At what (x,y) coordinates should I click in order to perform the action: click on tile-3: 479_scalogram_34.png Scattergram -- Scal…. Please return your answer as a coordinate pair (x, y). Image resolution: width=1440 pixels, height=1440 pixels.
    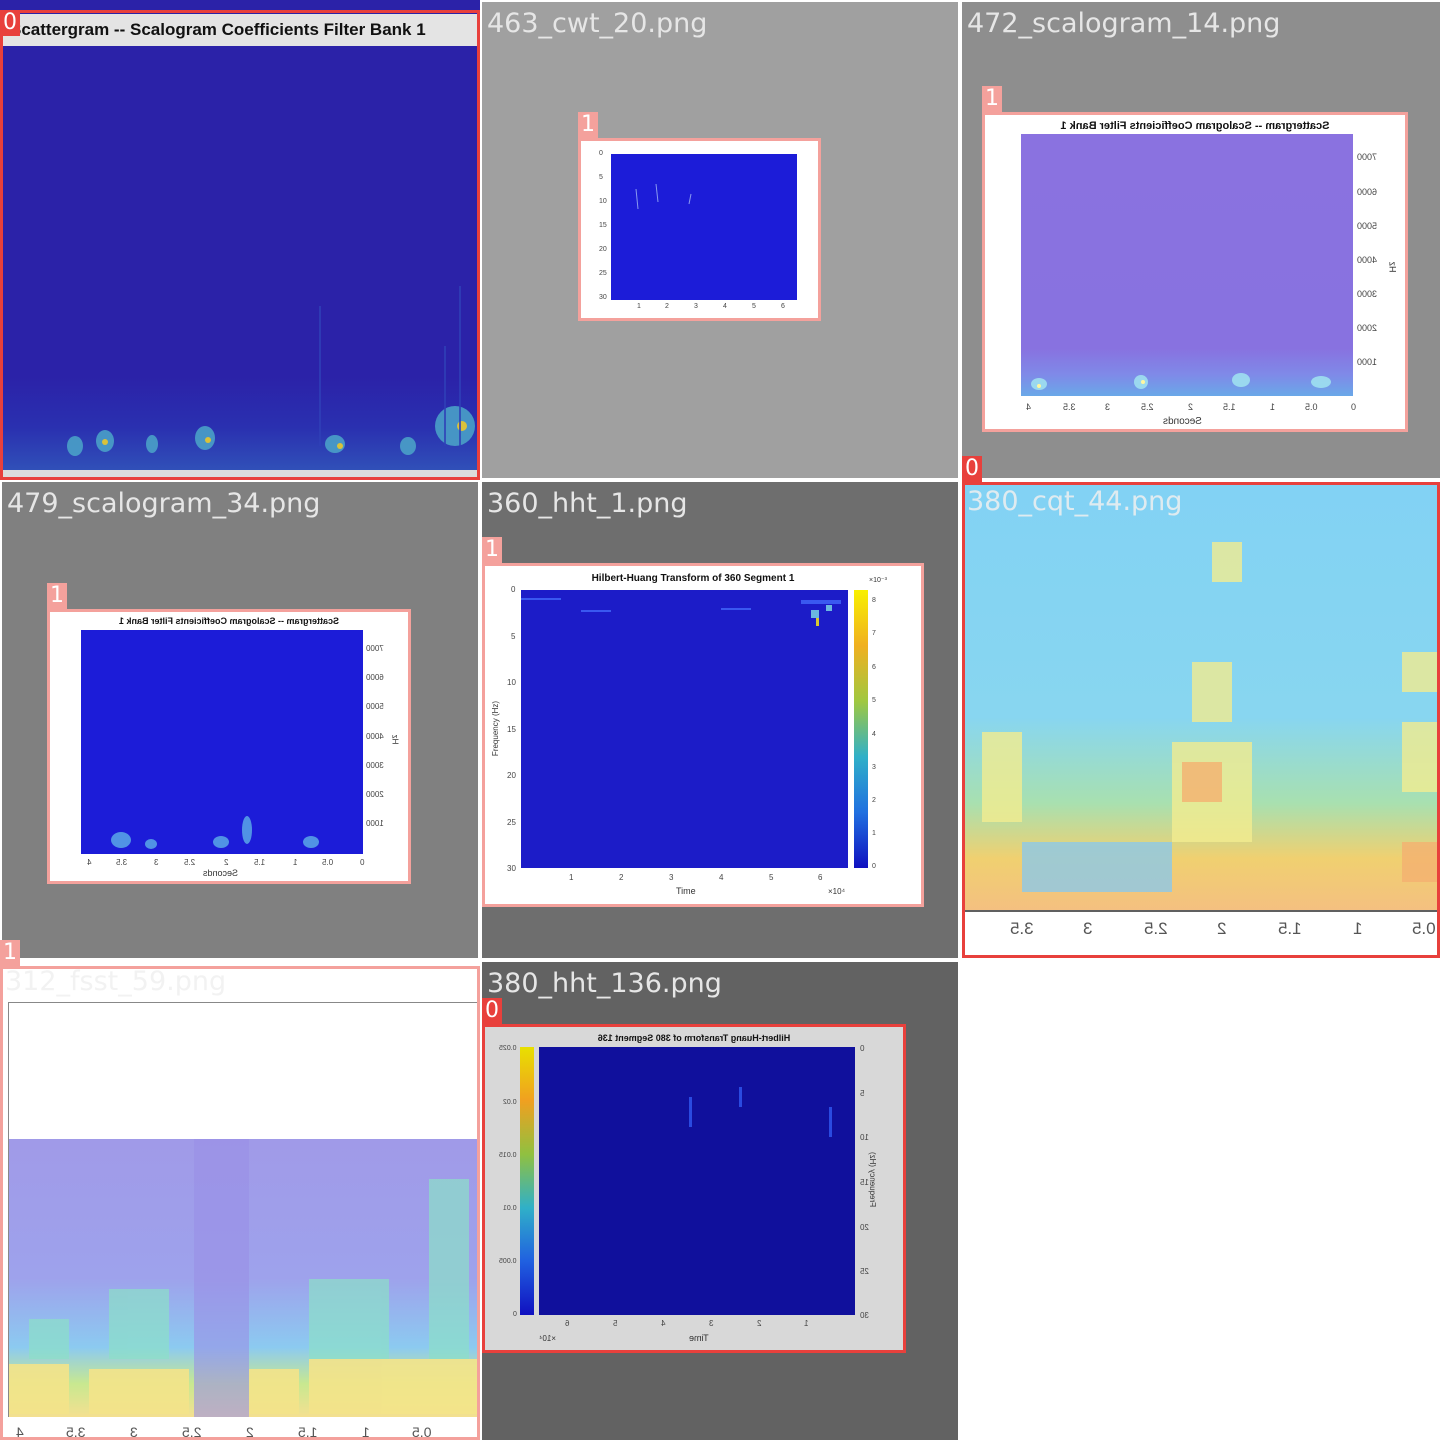
    Looking at the image, I should click on (240, 720).